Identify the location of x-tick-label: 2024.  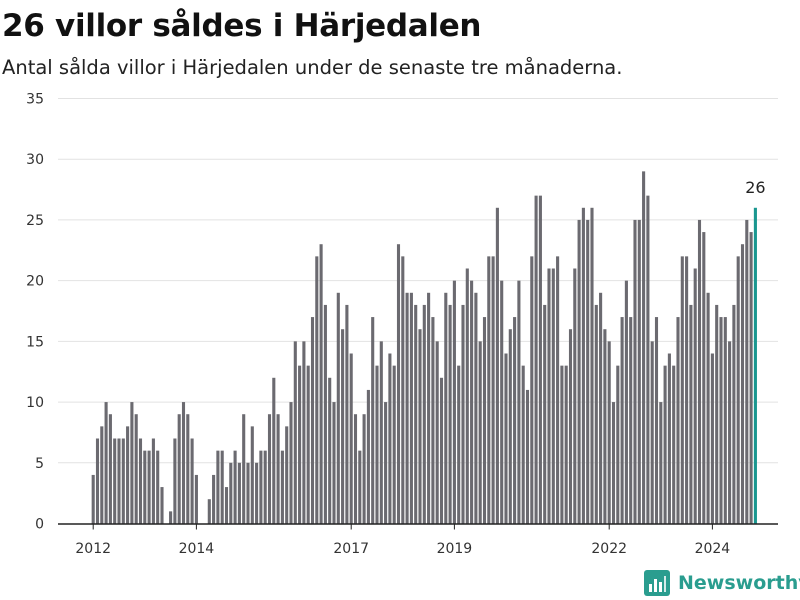
(713, 549).